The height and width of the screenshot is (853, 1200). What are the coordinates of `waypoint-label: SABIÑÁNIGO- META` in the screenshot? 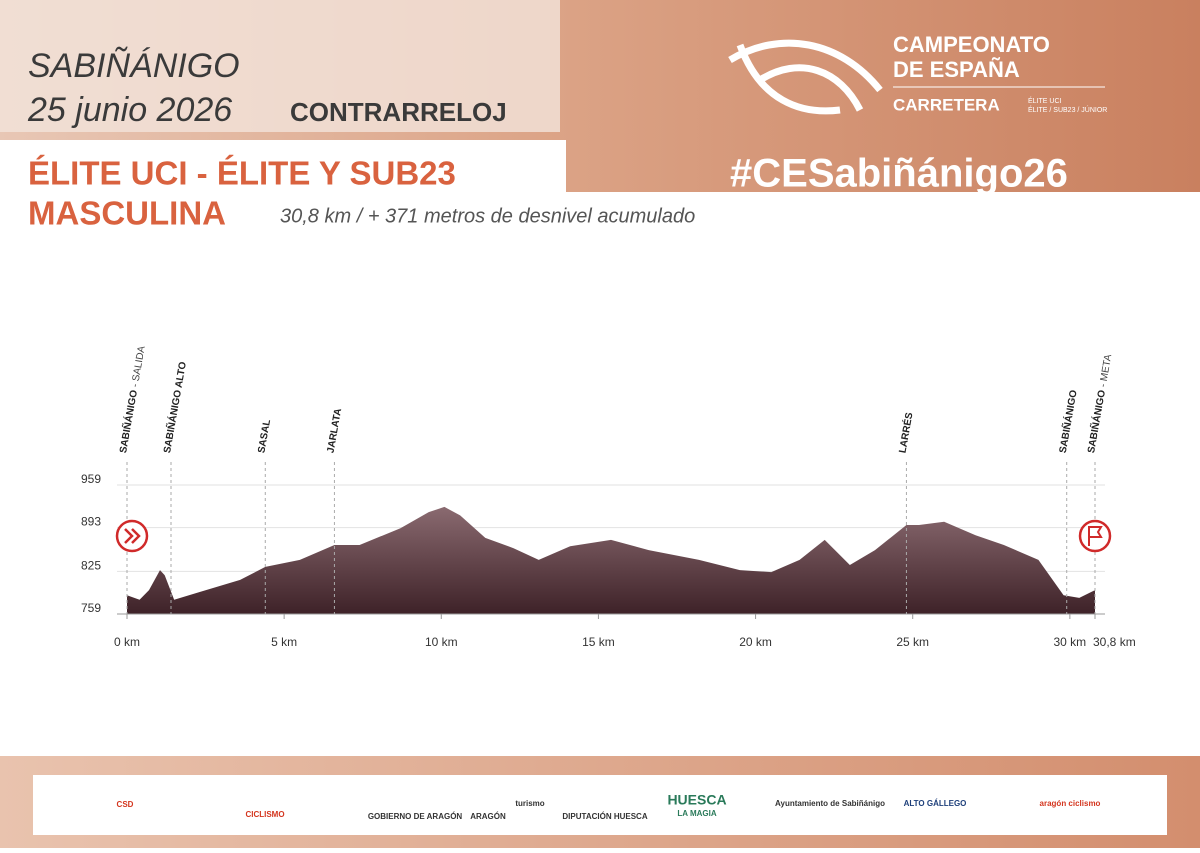 It's located at (1099, 403).